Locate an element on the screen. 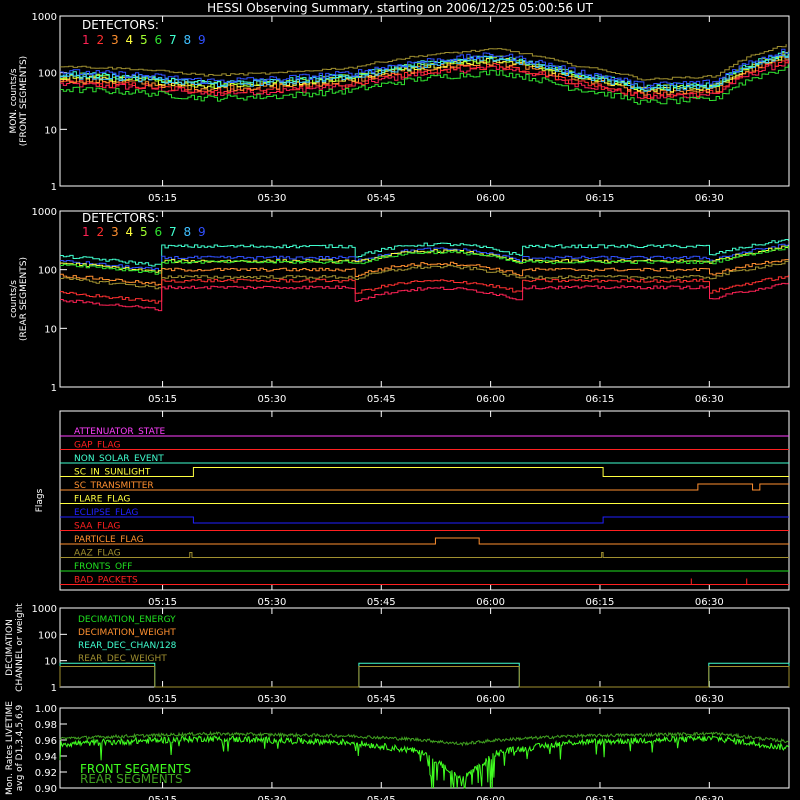  decimation-legend-2: REAR_DEC_CHAN/128 is located at coordinates (127, 646).